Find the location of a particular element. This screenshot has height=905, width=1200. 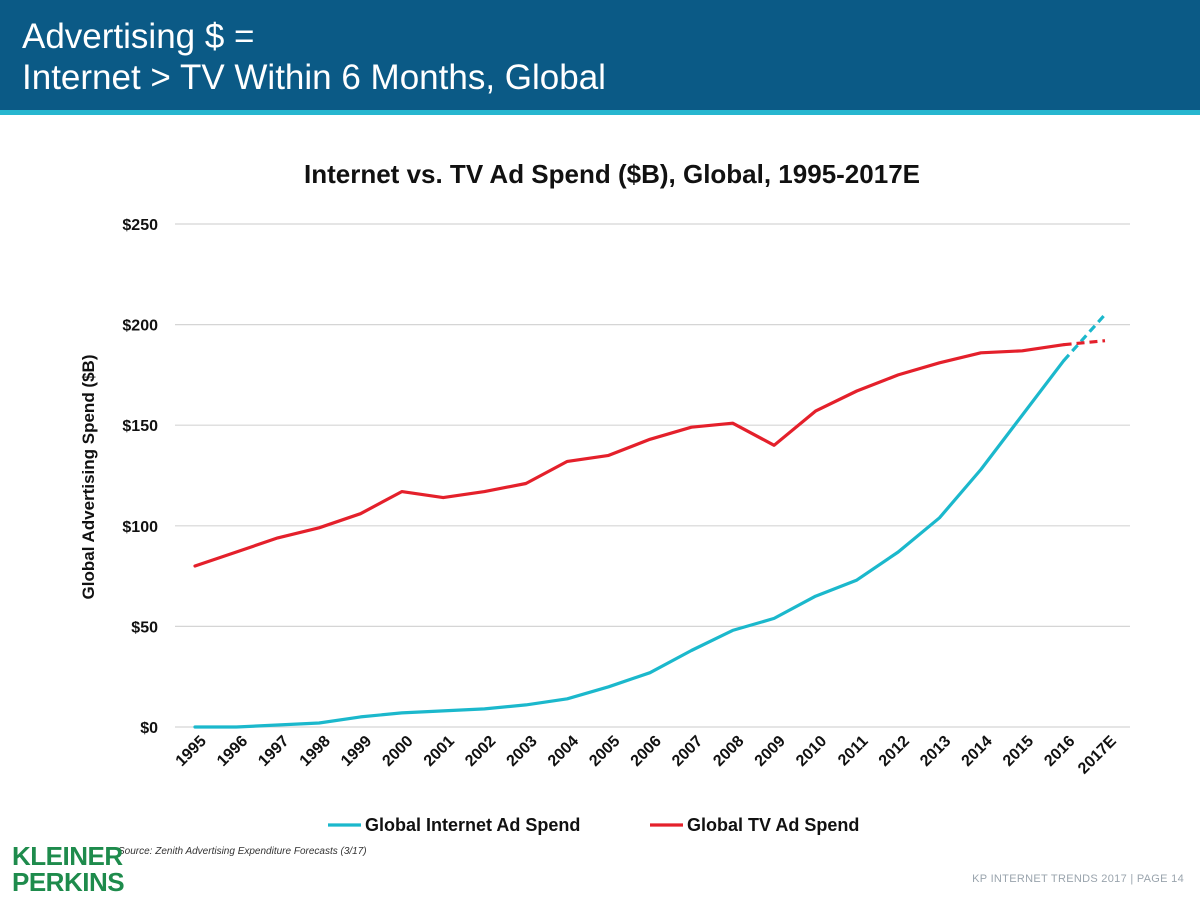

x-tick-label: 2013 is located at coordinates (935, 751).